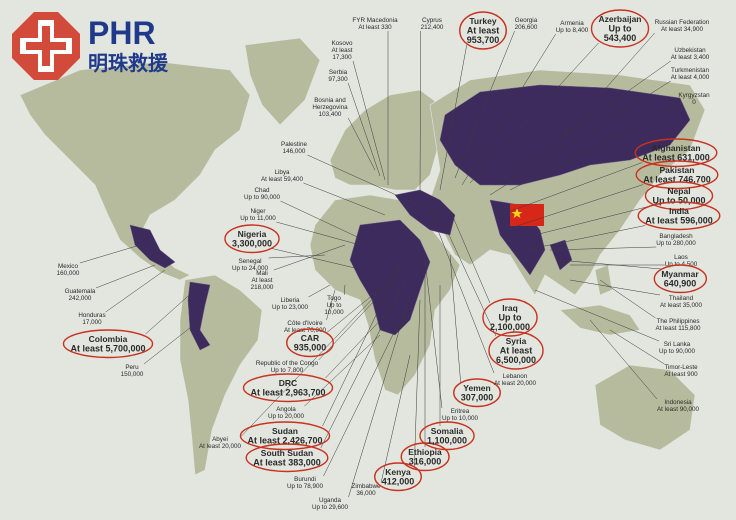 The height and width of the screenshot is (520, 736). I want to click on label-text: Yemen 307,000, so click(477, 393).